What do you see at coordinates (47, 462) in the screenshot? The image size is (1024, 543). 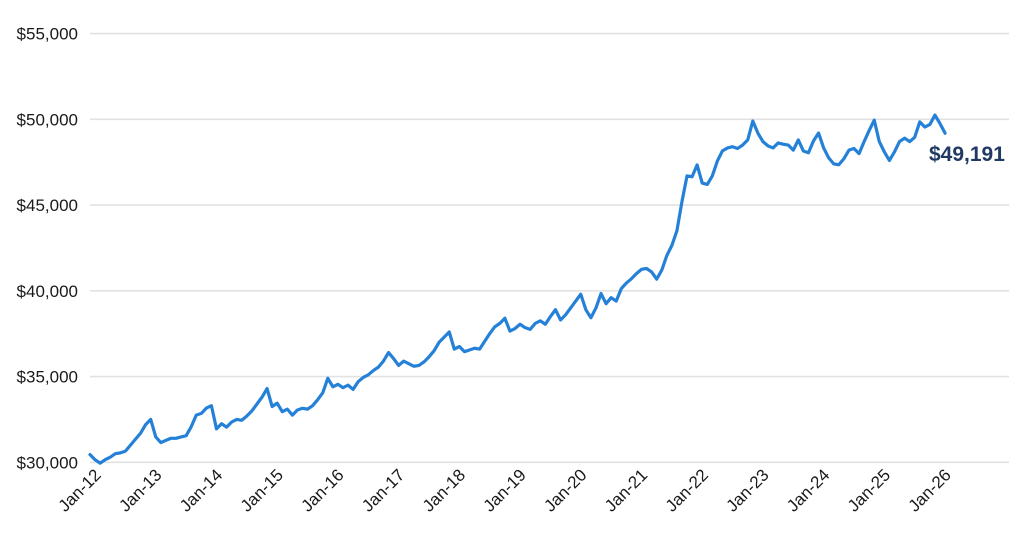 I see `y-axis-tick-label: $30,000` at bounding box center [47, 462].